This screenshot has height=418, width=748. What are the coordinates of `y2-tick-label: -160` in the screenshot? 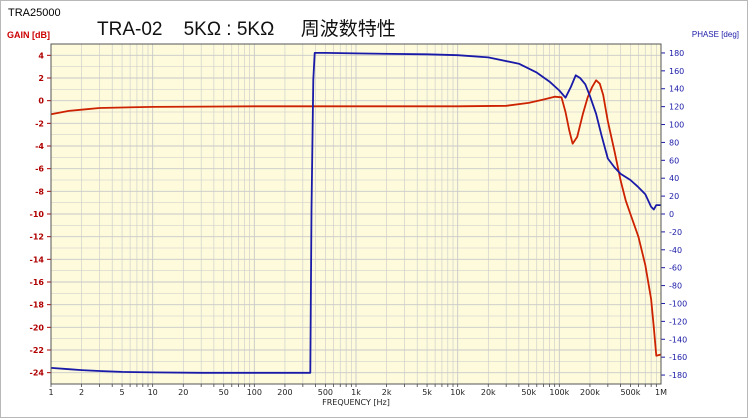 It's located at (678, 357).